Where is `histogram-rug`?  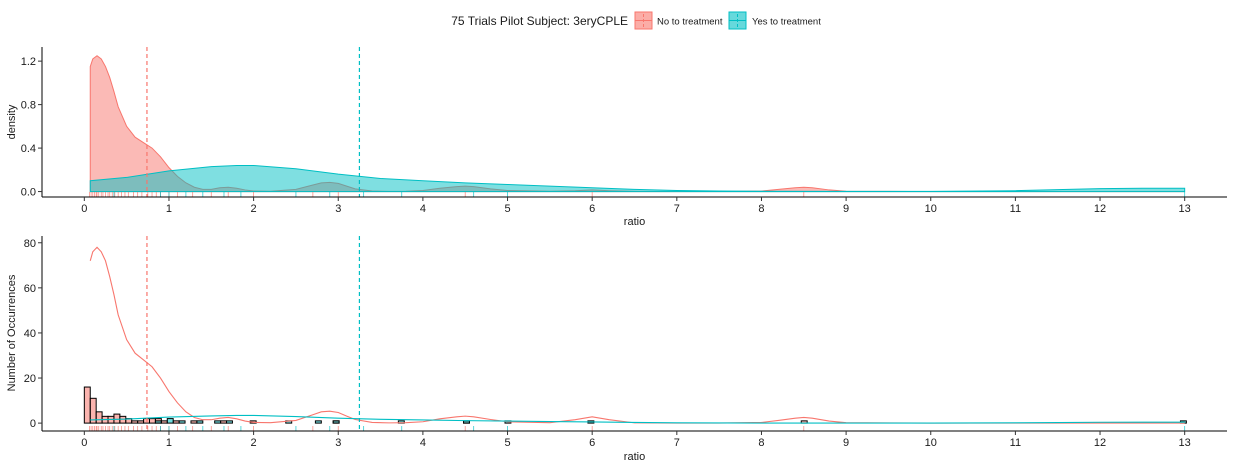
histogram-rug is located at coordinates (637, 428).